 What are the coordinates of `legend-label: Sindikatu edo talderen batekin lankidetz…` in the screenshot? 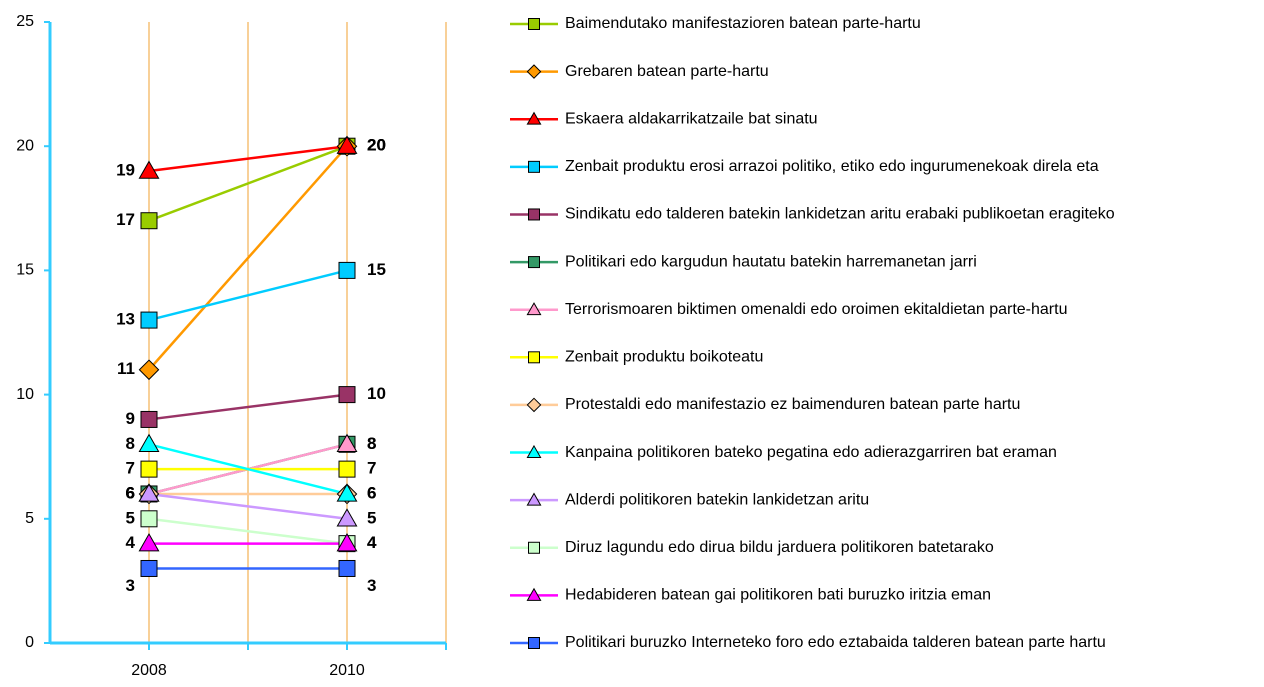 It's located at (840, 214).